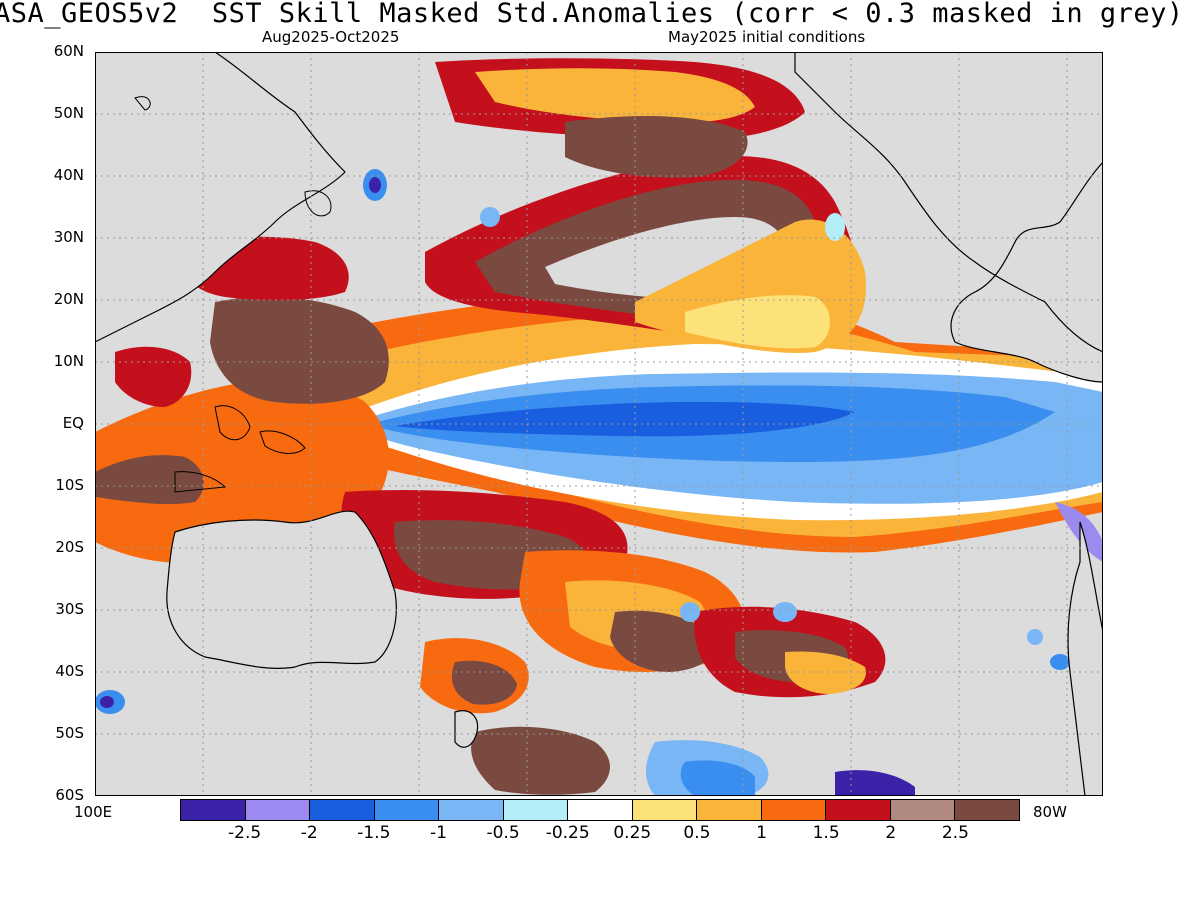 Image resolution: width=1200 pixels, height=900 pixels. Describe the element at coordinates (69, 671) in the screenshot. I see `lat-label: 40S` at that location.